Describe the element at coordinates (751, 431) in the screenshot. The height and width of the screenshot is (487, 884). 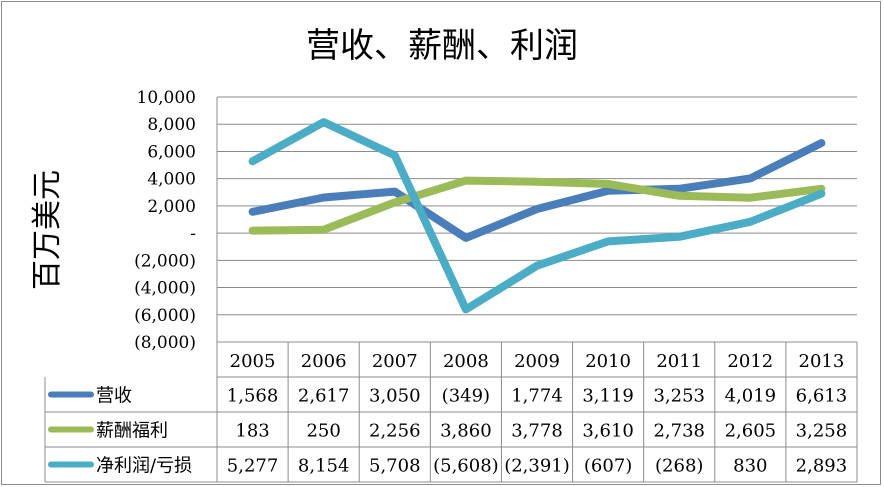
I see `data-label: 2,605` at that location.